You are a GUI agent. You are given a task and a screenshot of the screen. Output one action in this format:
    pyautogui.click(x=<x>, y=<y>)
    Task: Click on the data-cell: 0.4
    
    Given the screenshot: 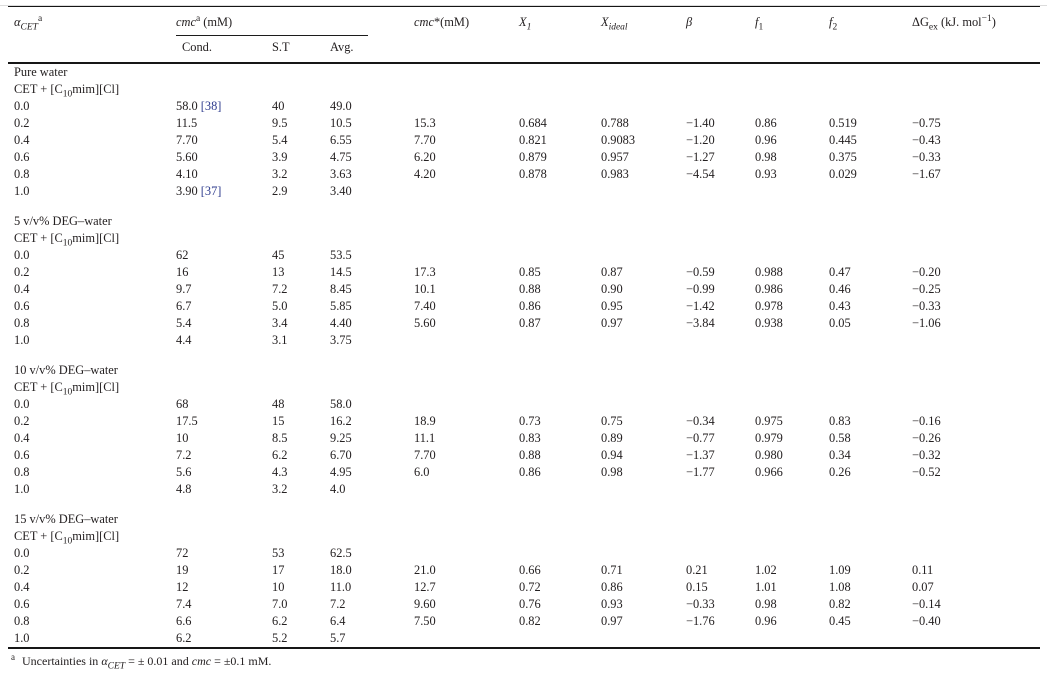 What is the action you would take?
    pyautogui.click(x=22, y=140)
    